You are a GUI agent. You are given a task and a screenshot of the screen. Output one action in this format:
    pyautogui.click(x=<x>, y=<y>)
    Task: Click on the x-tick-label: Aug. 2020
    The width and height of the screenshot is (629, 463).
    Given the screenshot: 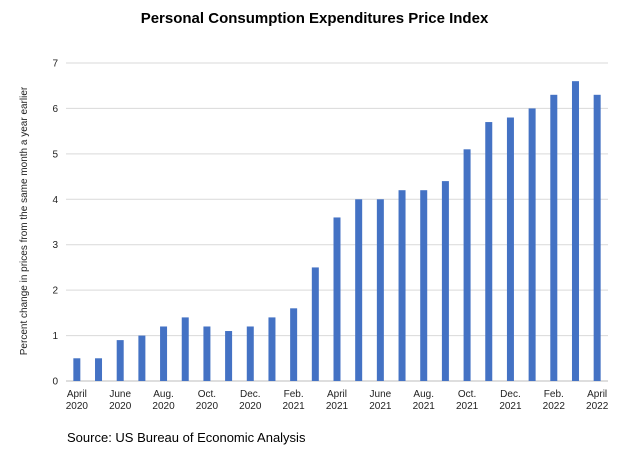 What is the action you would take?
    pyautogui.click(x=163, y=400)
    